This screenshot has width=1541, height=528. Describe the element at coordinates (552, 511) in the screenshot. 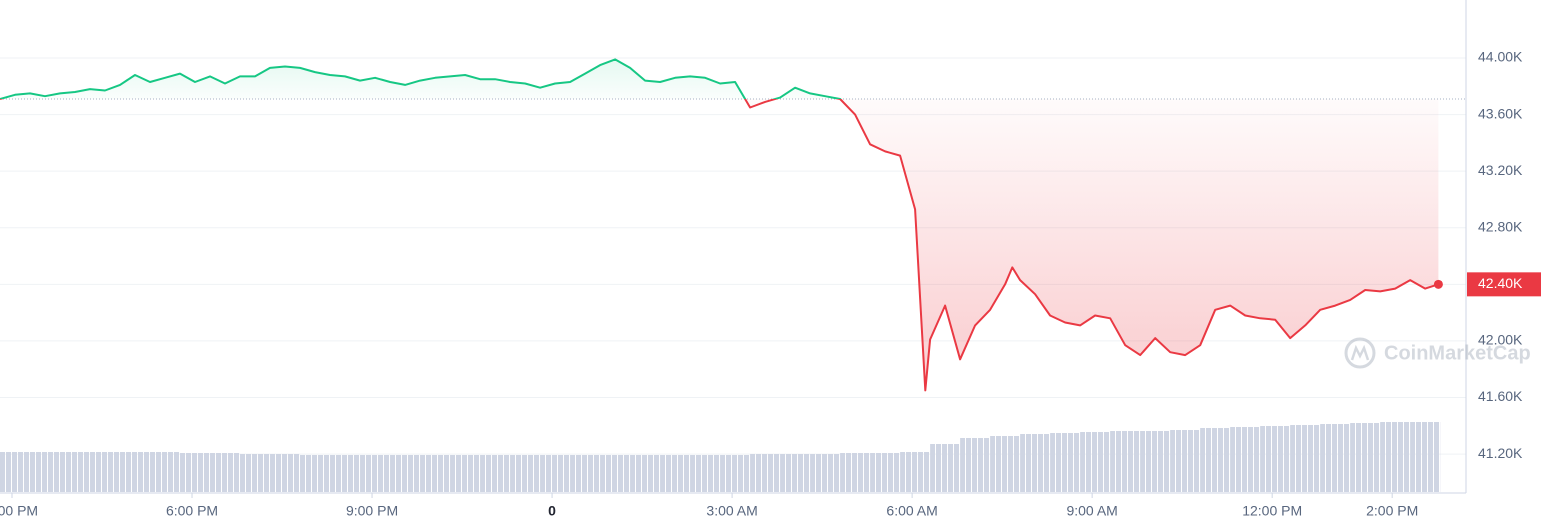

I see `x-tick-label: 0` at that location.